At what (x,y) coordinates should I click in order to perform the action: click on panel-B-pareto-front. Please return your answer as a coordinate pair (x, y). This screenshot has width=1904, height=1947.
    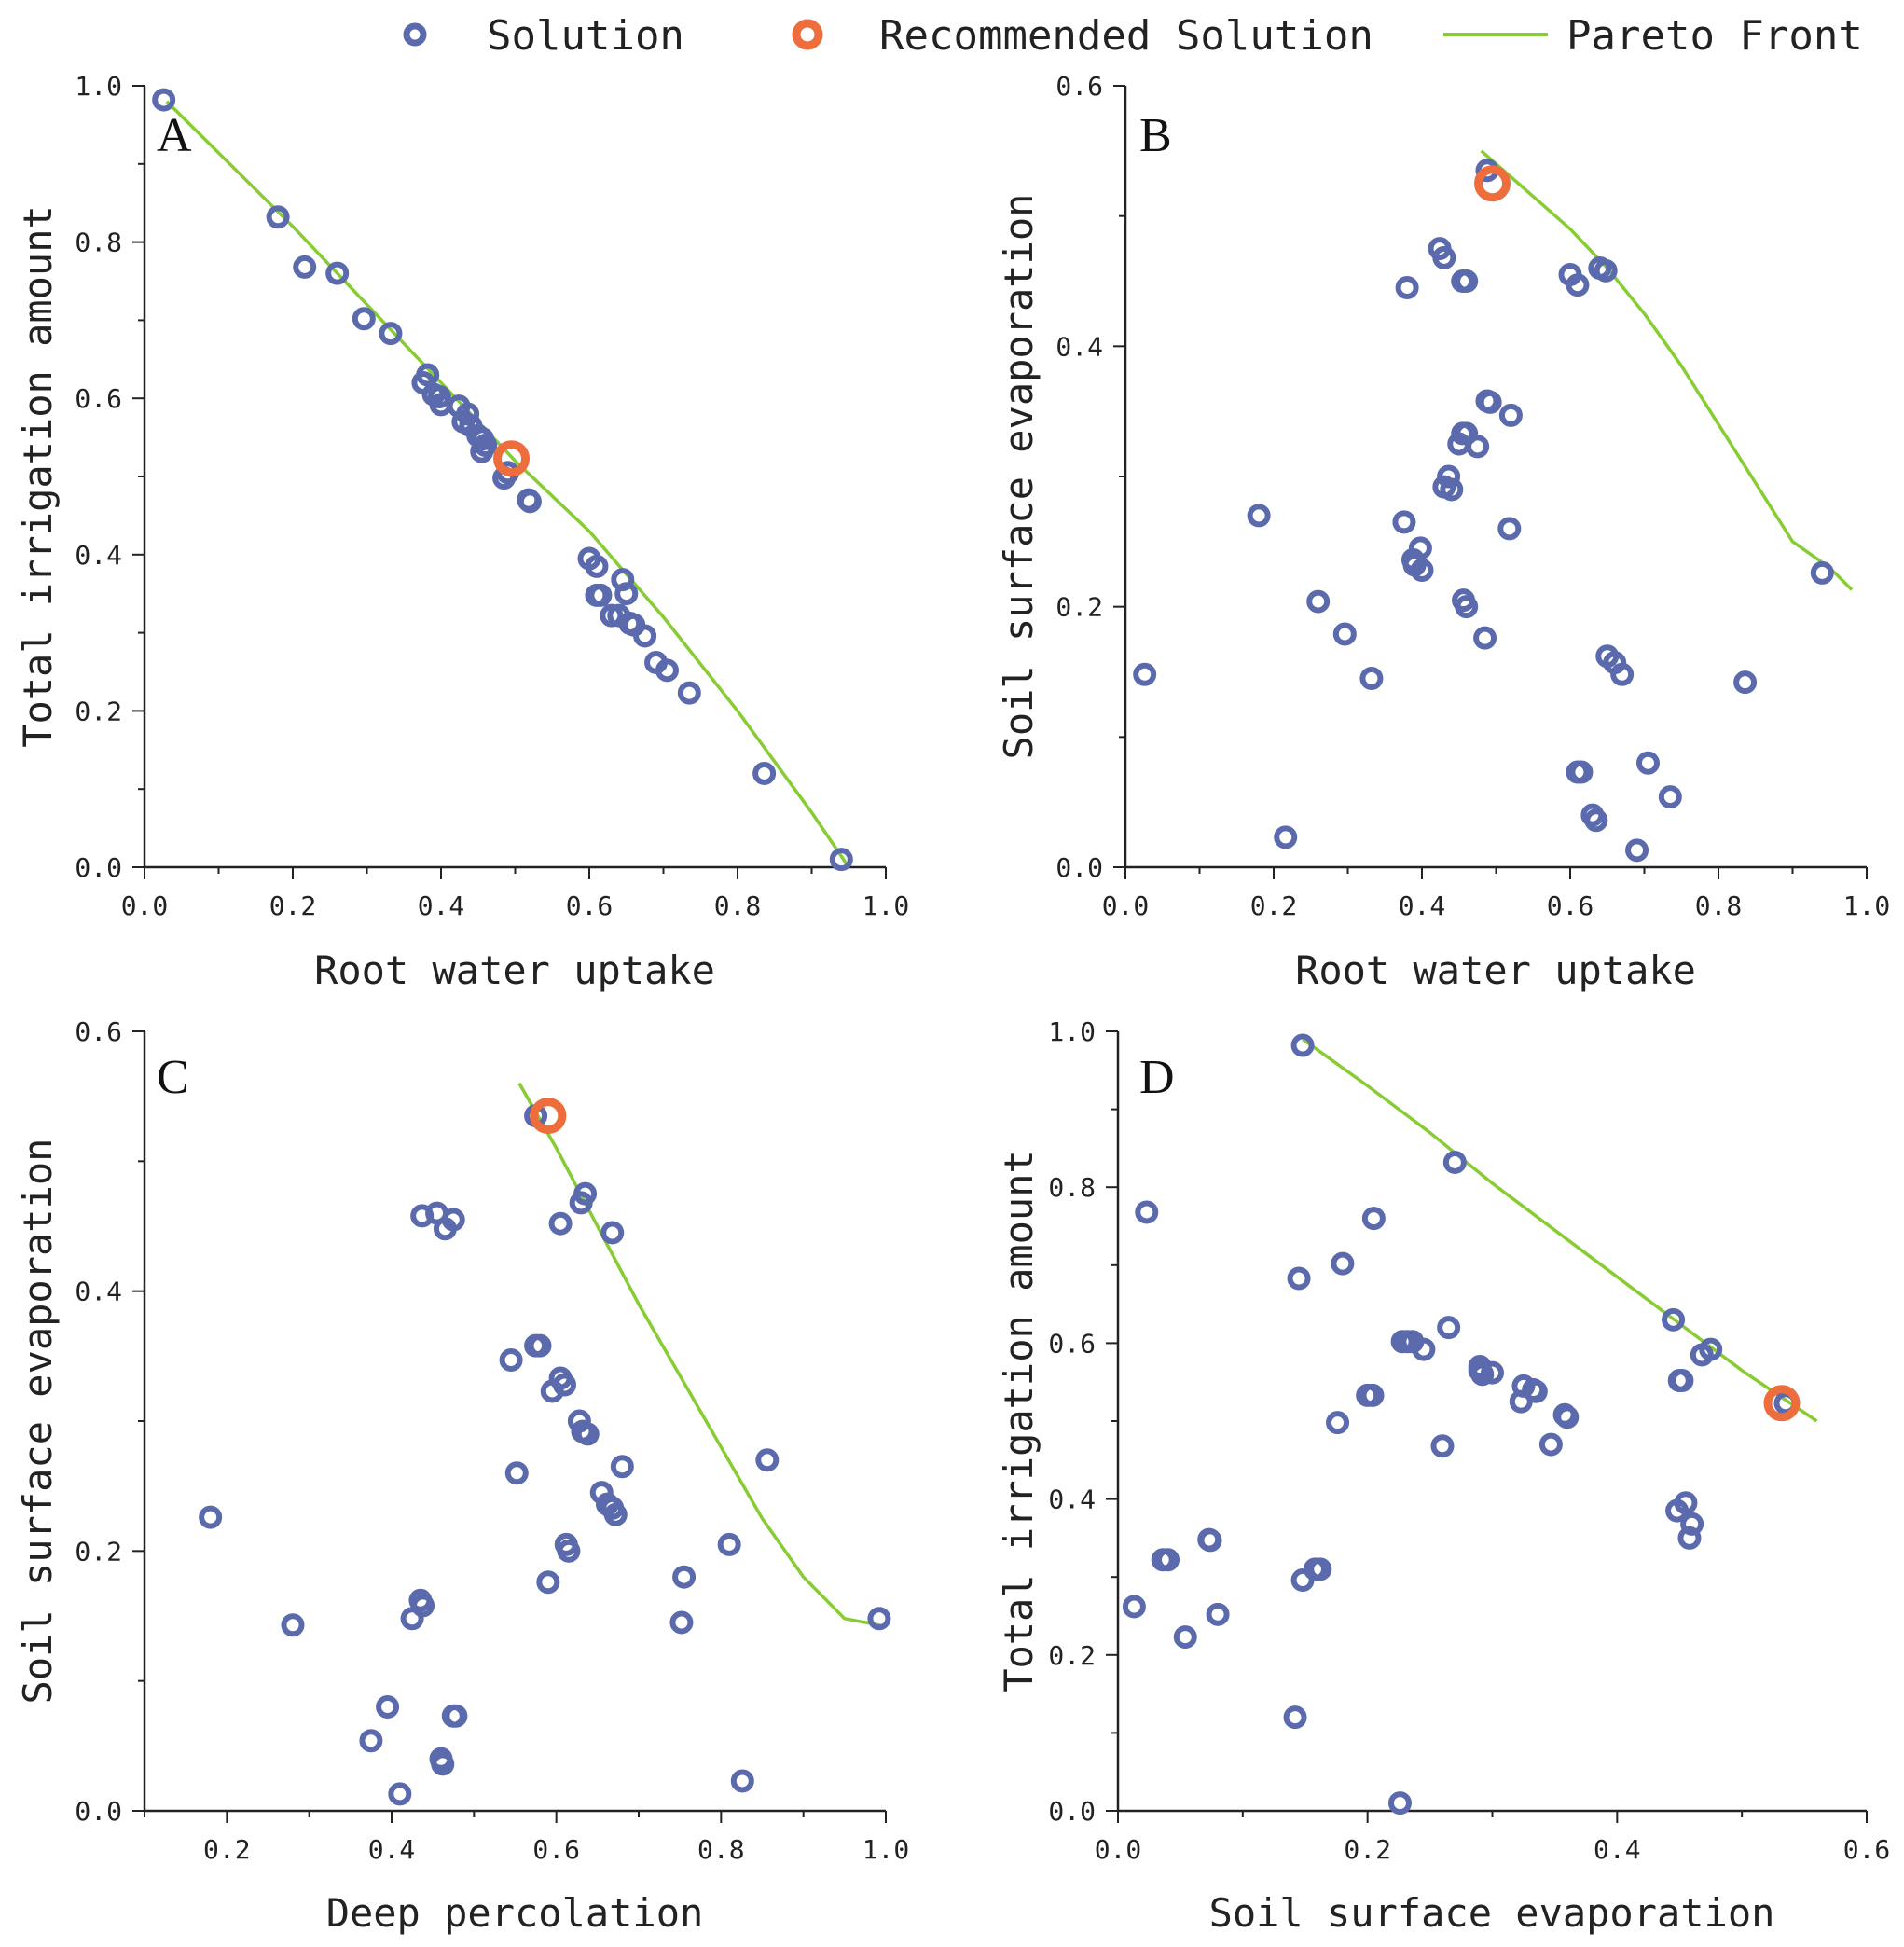
    Looking at the image, I should click on (1667, 370).